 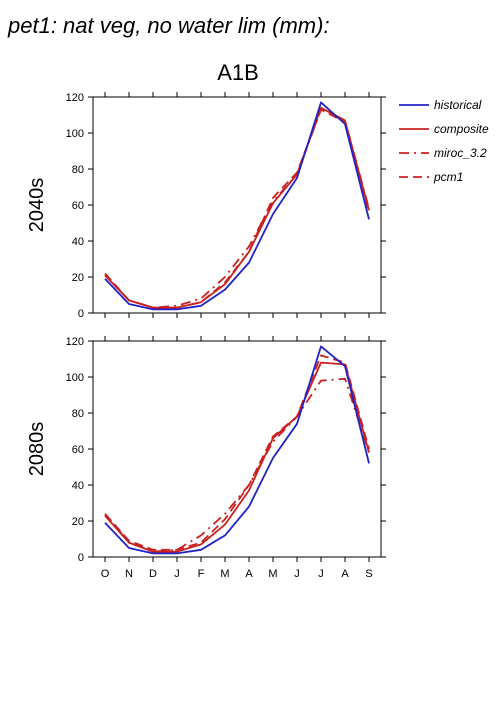 I want to click on scenario-title: A1B, so click(x=238, y=72).